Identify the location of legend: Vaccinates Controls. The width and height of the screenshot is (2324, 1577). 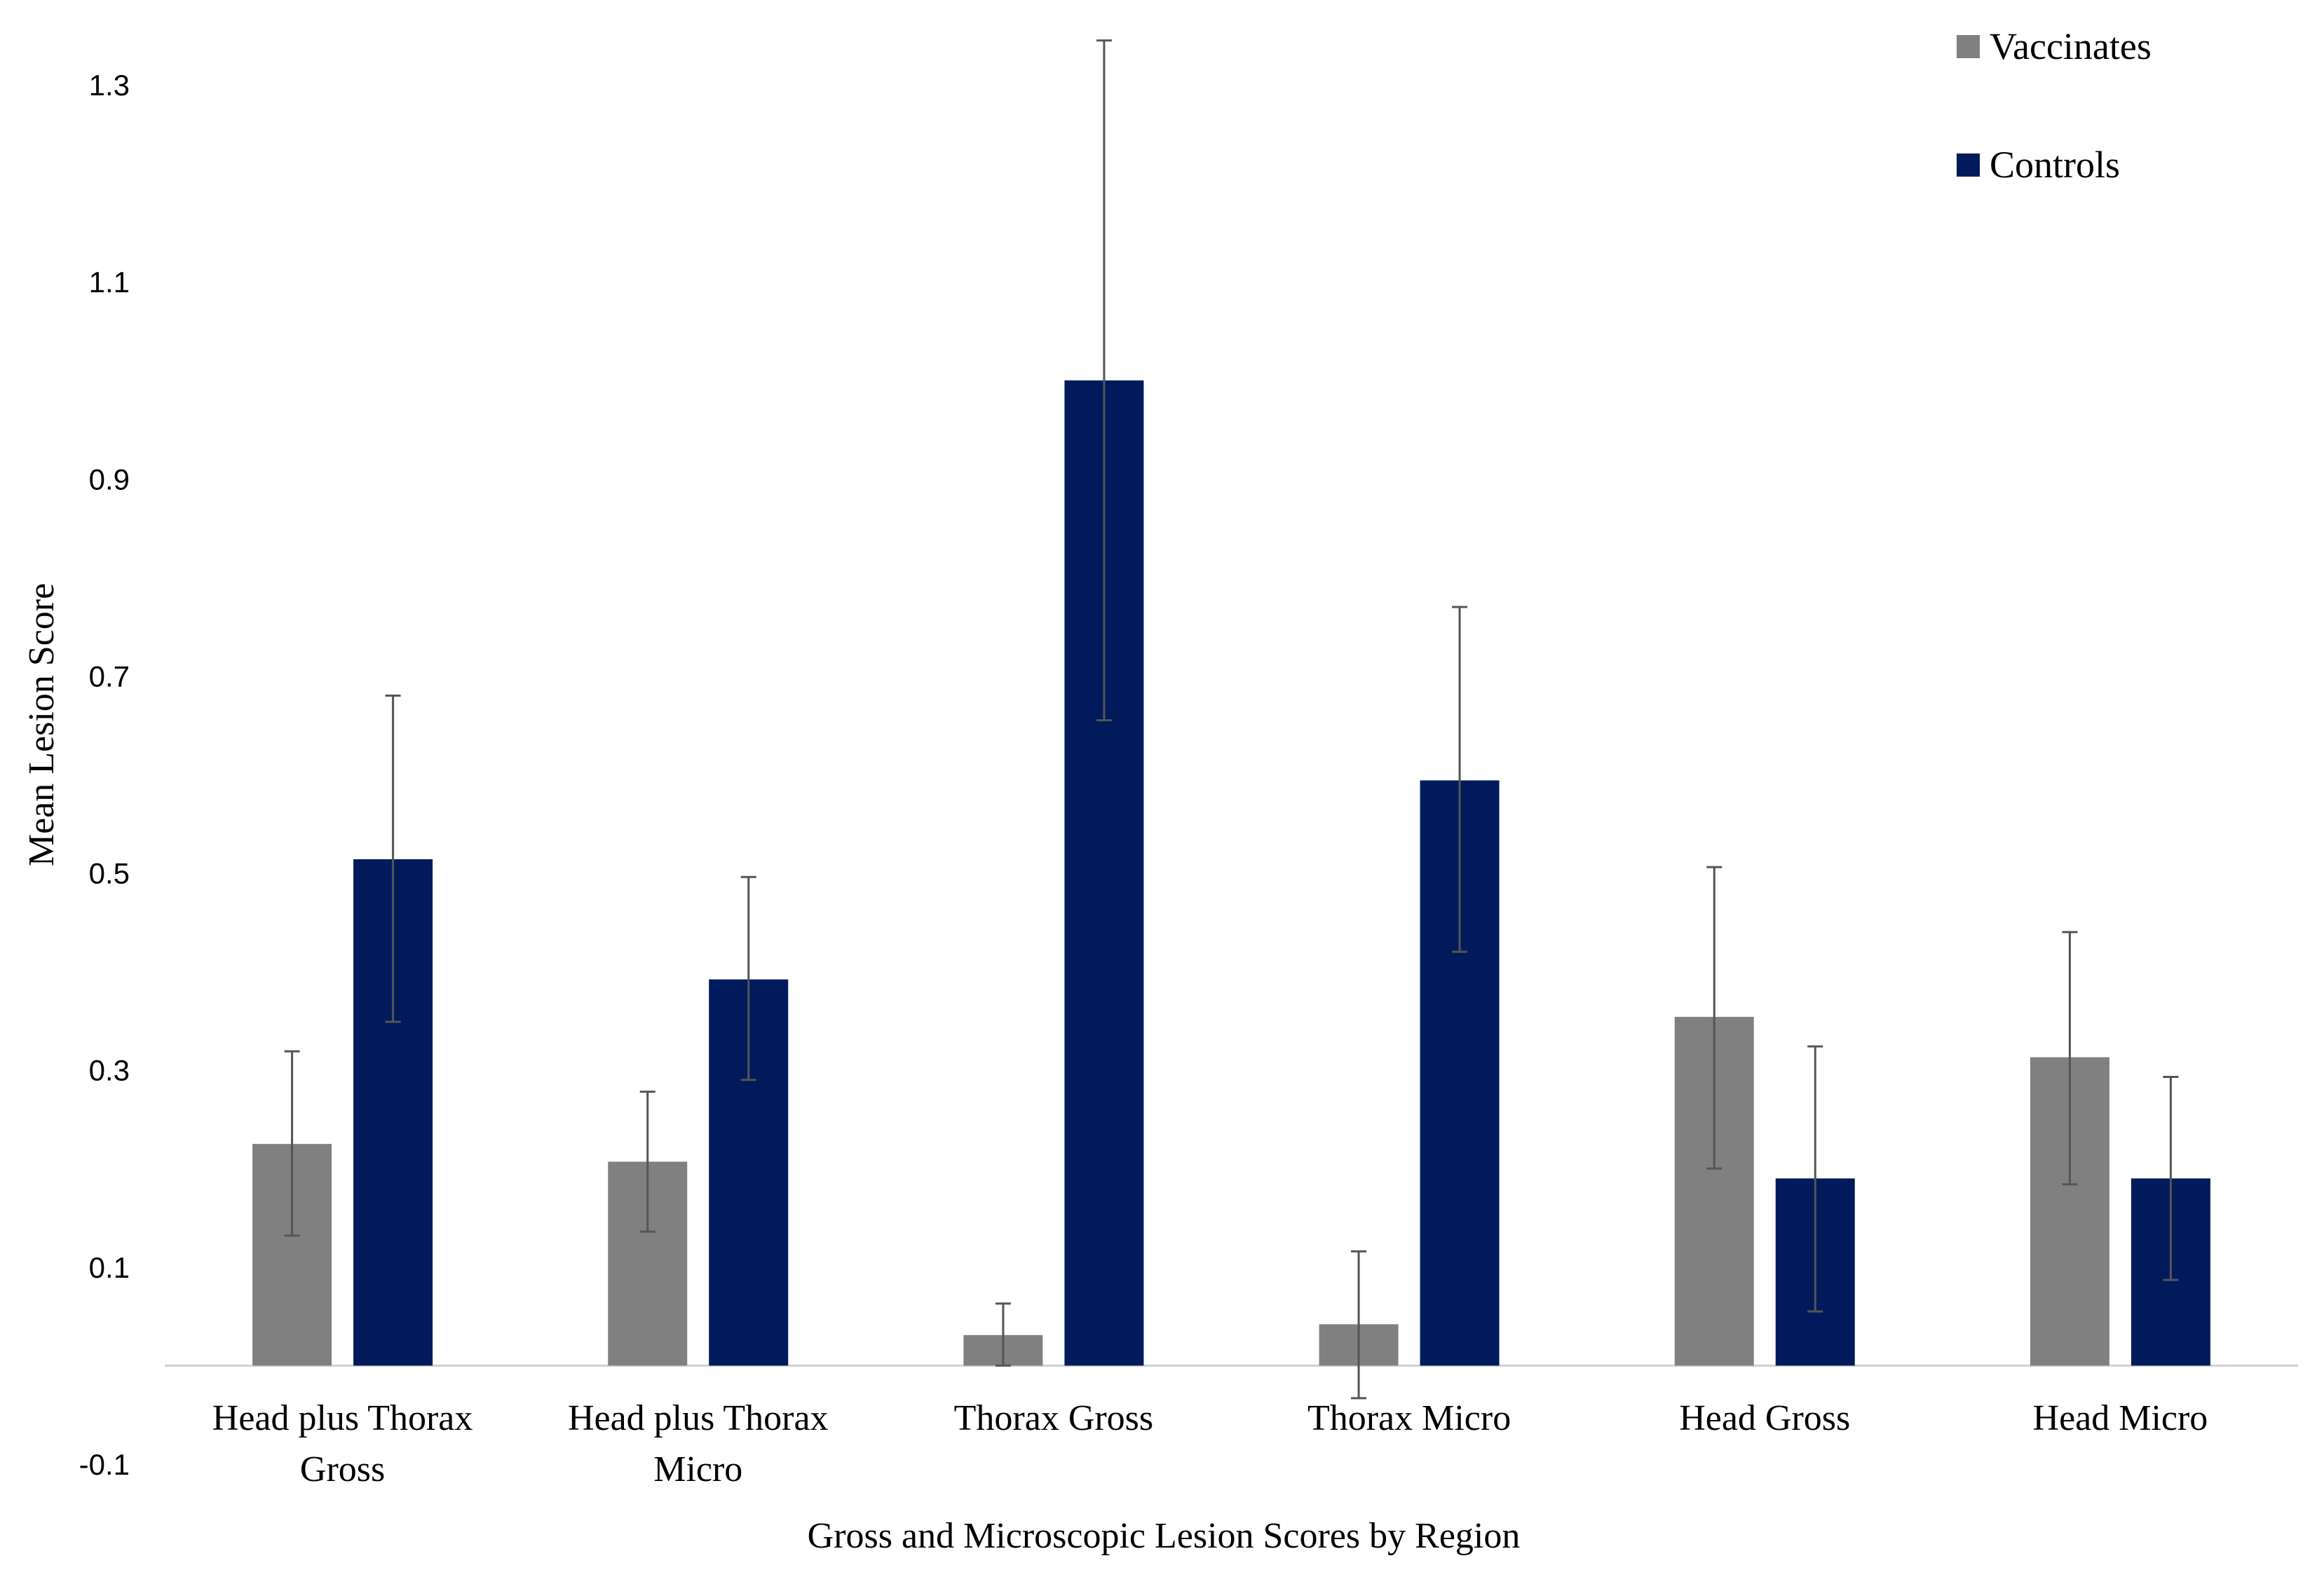
(2054, 105).